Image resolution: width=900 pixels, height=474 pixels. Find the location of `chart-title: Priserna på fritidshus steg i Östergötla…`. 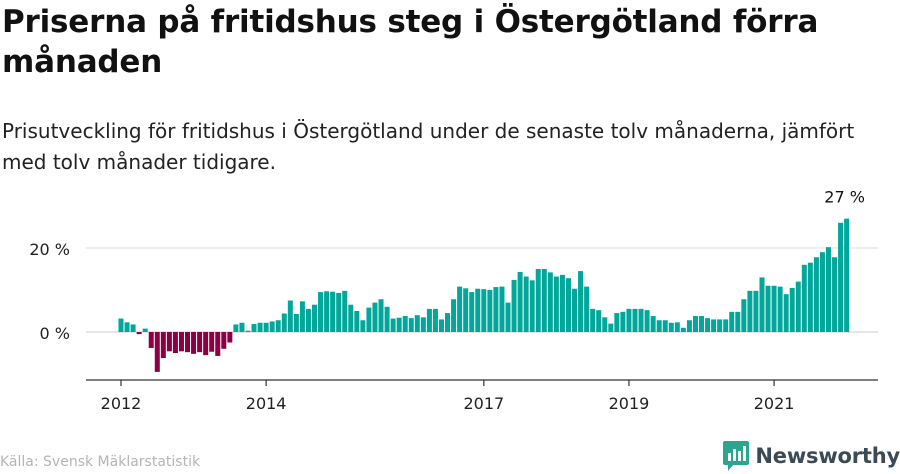

chart-title: Priserna på fritidshus steg i Östergötla… is located at coordinates (410, 42).